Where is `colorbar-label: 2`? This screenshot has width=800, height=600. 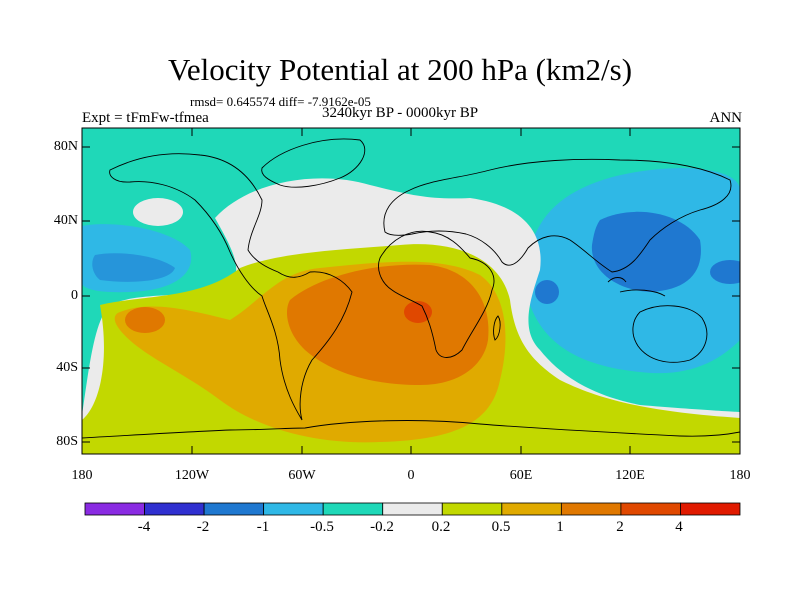 colorbar-label: 2 is located at coordinates (620, 527).